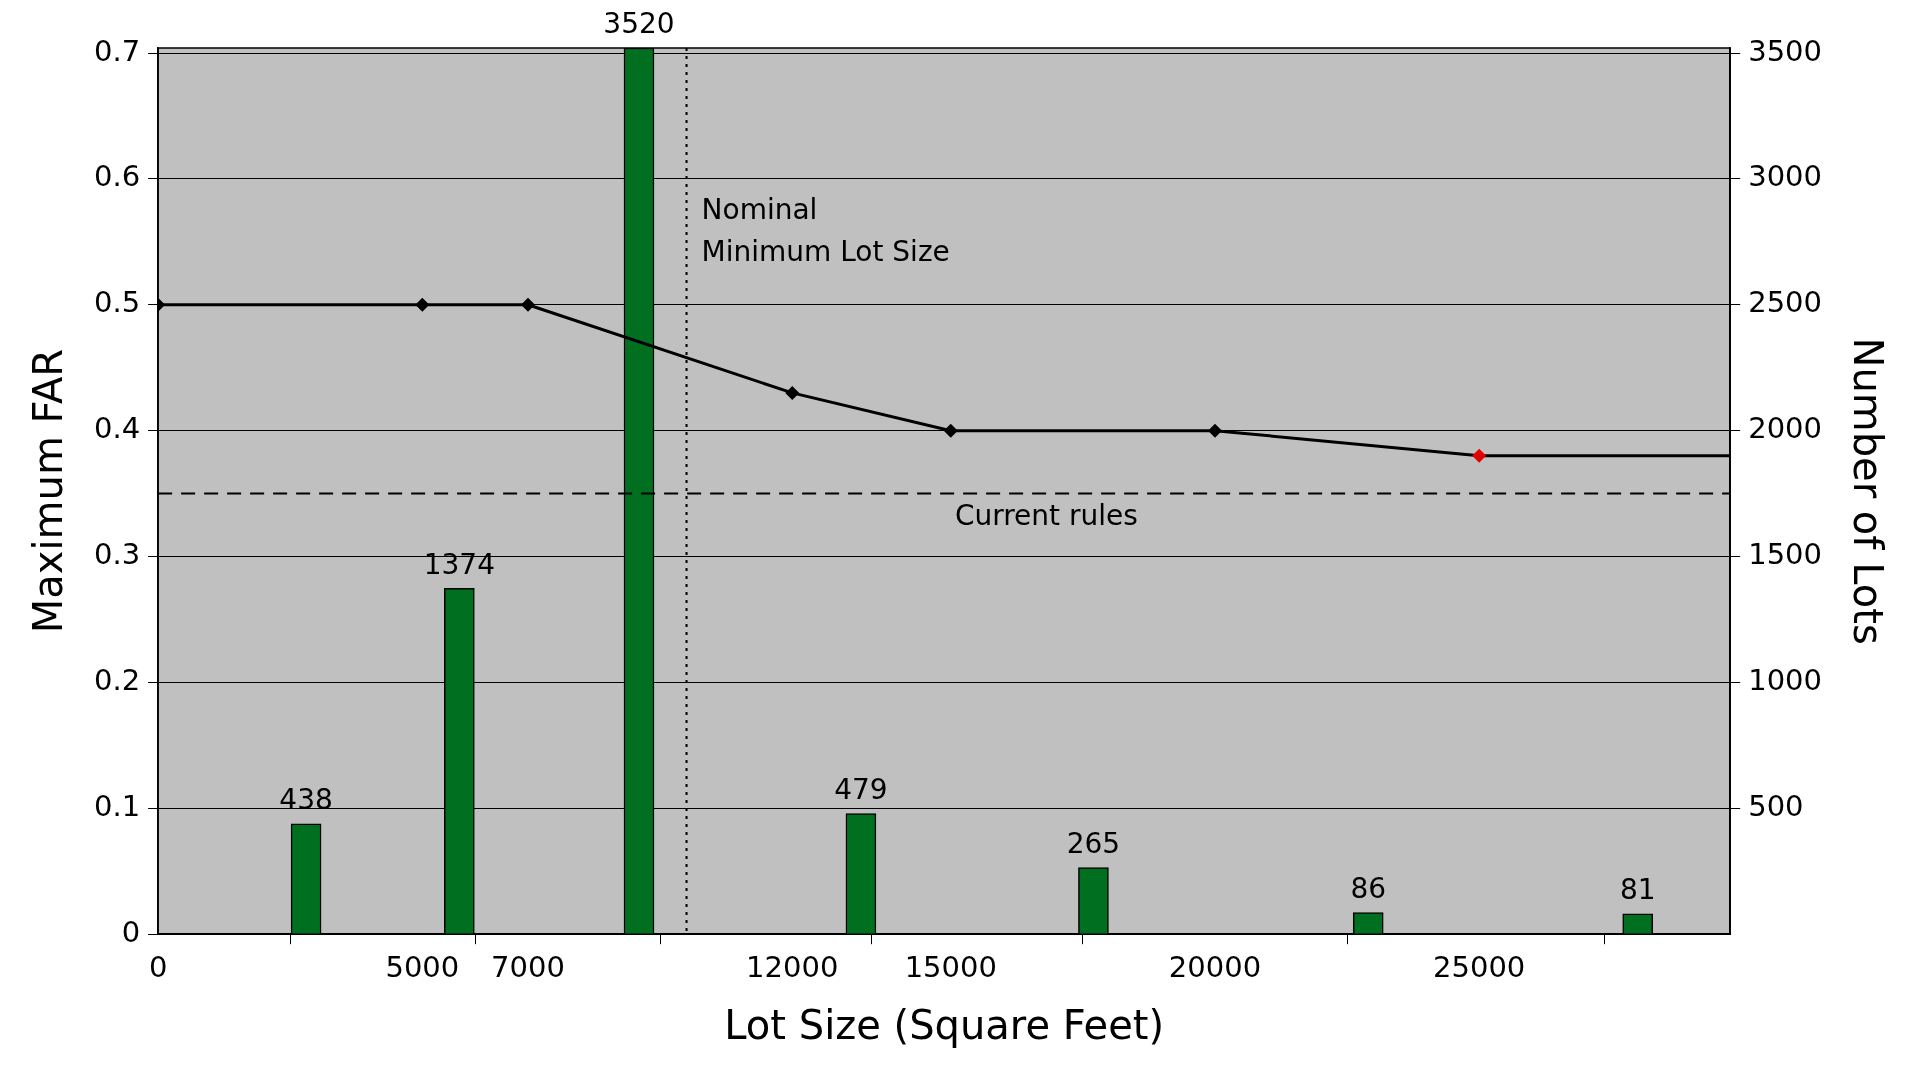  I want to click on y-tick-label: 0.7, so click(117, 50).